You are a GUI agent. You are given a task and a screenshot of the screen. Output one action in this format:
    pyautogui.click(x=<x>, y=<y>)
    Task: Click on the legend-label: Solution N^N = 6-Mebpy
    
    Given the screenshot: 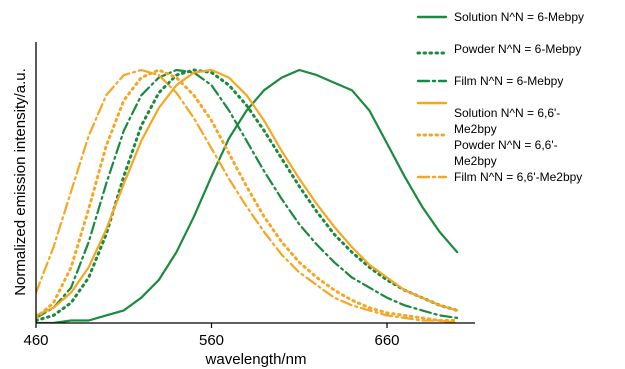 What is the action you would take?
    pyautogui.click(x=519, y=17)
    